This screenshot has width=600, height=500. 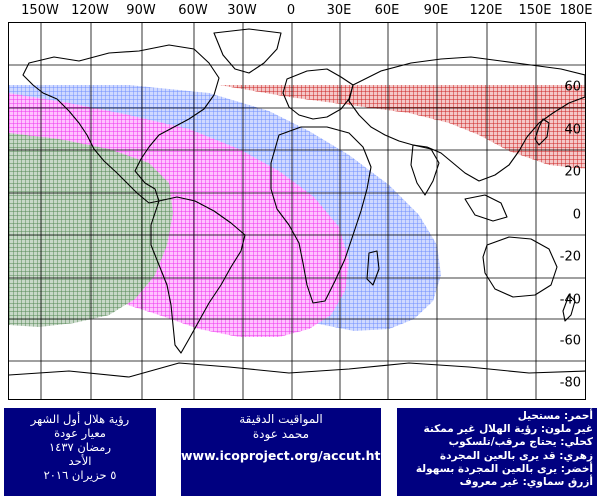 What do you see at coordinates (193, 10) in the screenshot?
I see `lon-label: 60W` at bounding box center [193, 10].